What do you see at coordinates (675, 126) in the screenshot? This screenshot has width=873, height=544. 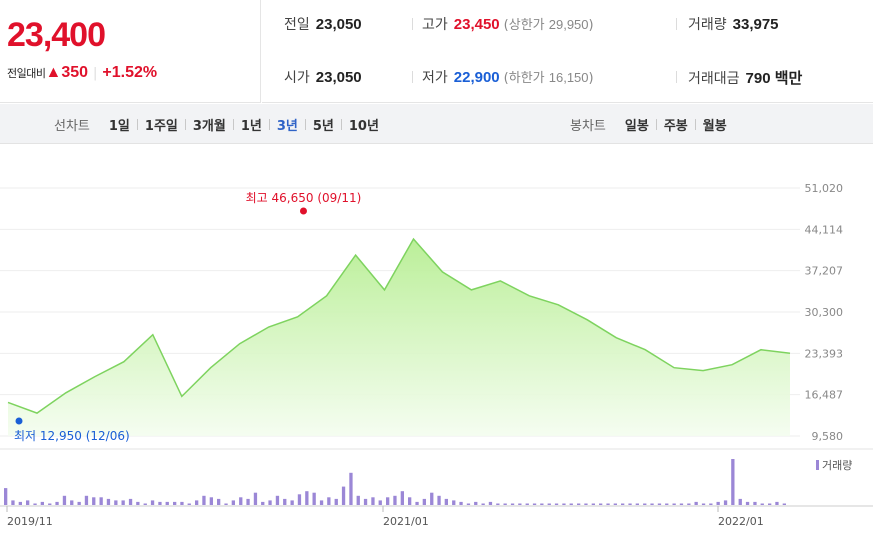 I see `tab-candle-1: 주봉` at bounding box center [675, 126].